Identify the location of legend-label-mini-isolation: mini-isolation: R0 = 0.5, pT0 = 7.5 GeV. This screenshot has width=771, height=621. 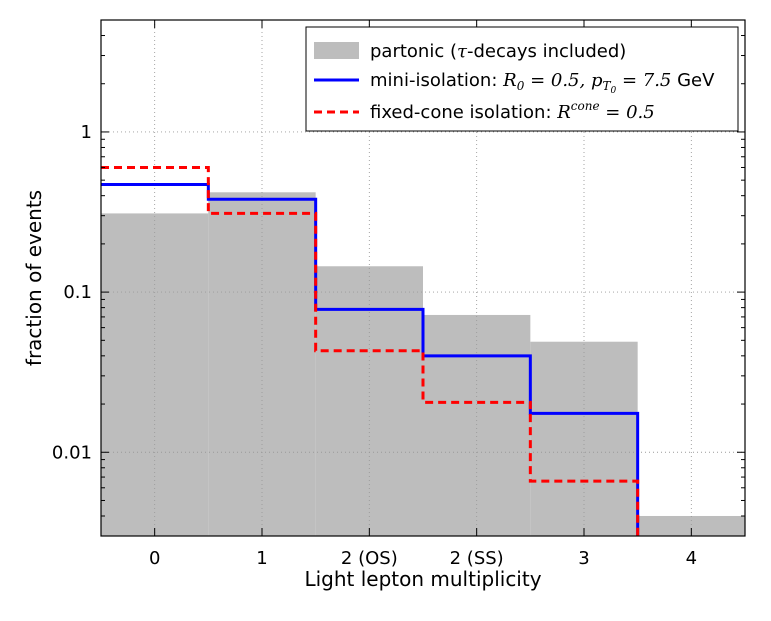
(542, 83).